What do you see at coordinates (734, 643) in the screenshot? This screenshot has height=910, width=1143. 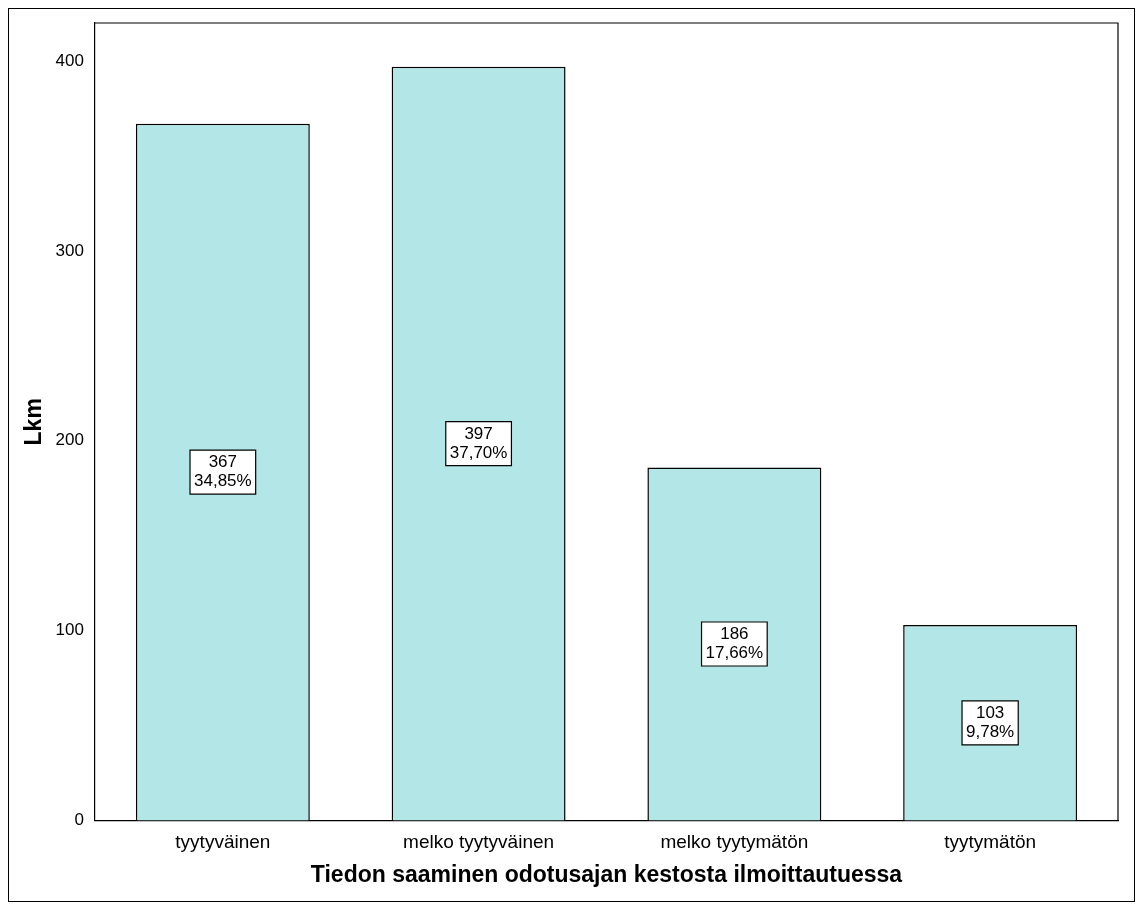 I see `data-label: 186 17,66%` at bounding box center [734, 643].